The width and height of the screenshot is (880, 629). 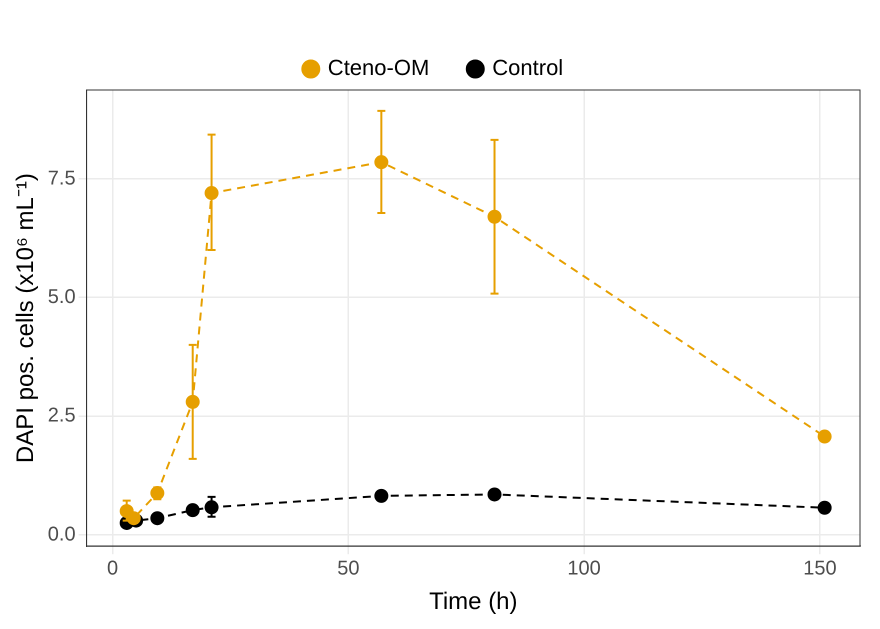 What do you see at coordinates (528, 67) in the screenshot?
I see `legend-label: Control` at bounding box center [528, 67].